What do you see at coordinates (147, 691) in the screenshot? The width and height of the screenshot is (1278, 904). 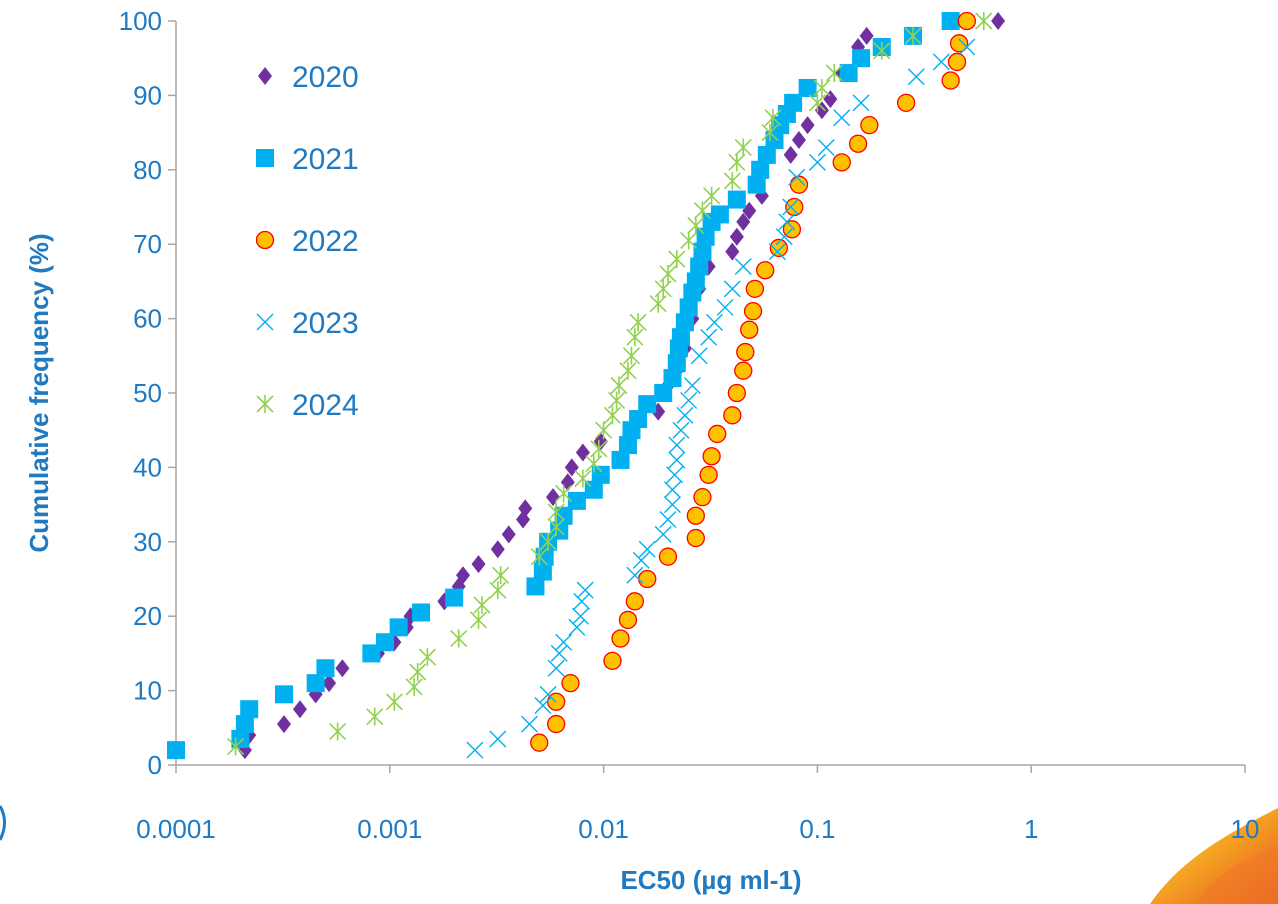 I see `y-tick-label: 10` at bounding box center [147, 691].